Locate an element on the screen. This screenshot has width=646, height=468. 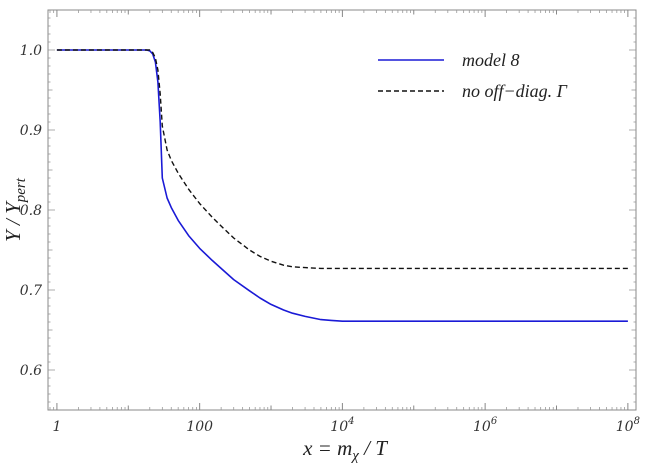
y-axis-title-main: Y / Y is located at coordinates (13, 221).